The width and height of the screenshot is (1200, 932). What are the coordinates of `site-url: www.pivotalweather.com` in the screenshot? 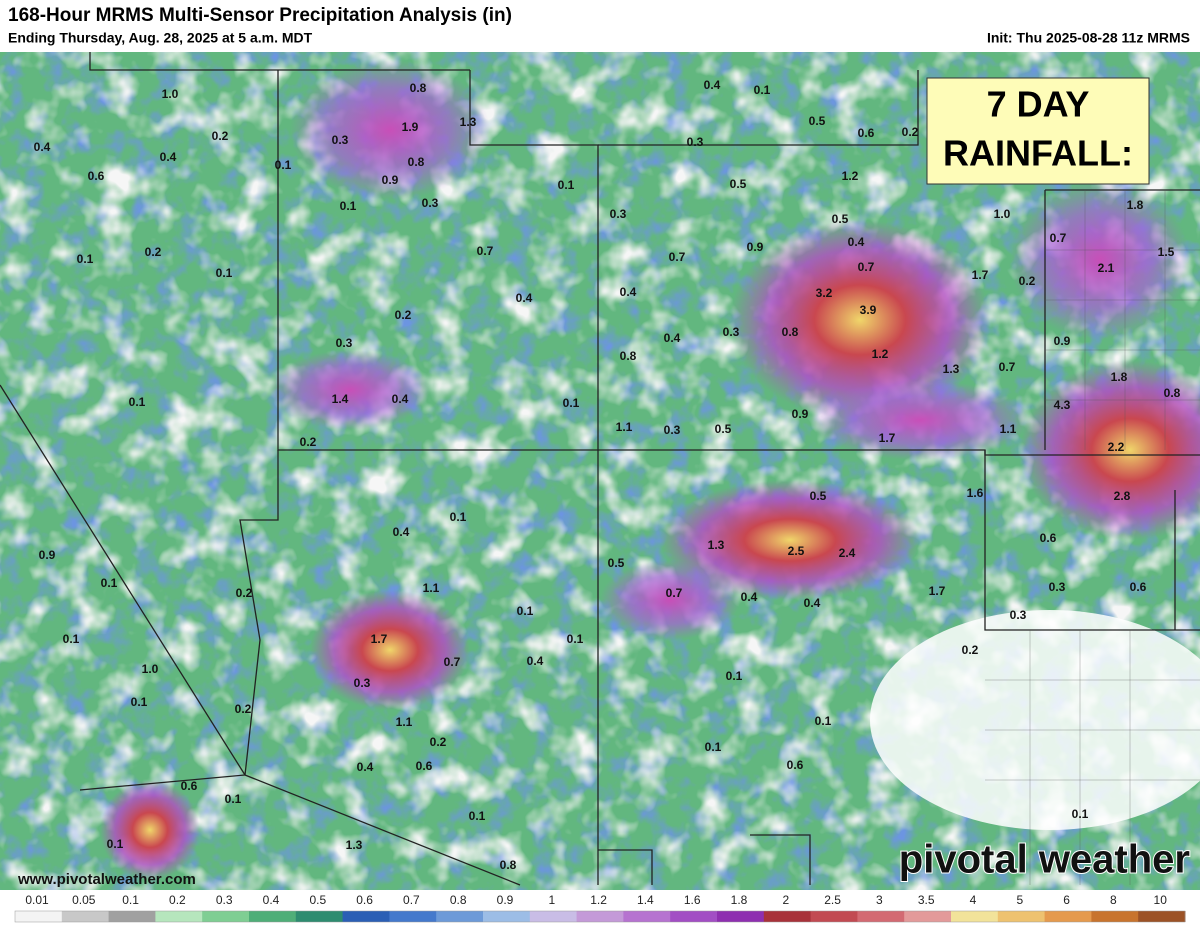 It's located at (106, 879).